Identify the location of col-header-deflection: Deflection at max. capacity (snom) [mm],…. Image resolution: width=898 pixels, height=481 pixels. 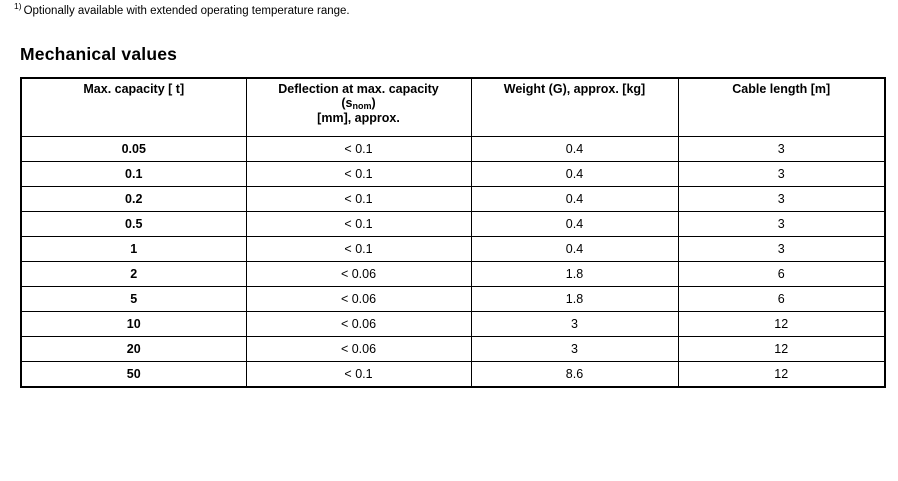
(358, 107).